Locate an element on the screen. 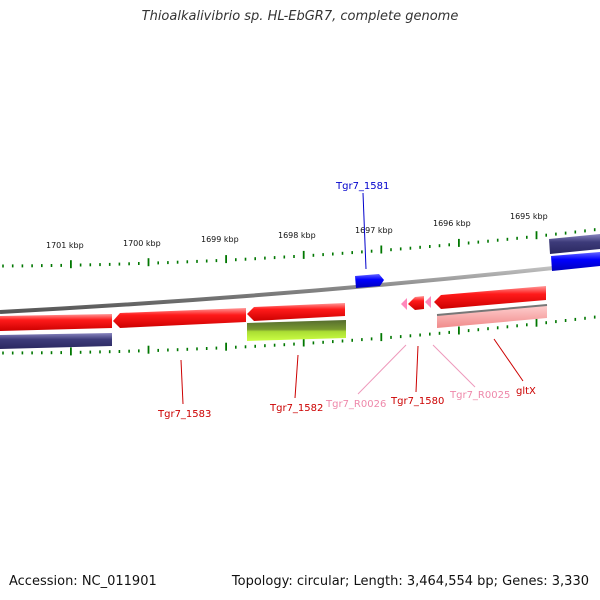 The image size is (600, 600). scale-label-1696: 1696 kbp is located at coordinates (452, 223).